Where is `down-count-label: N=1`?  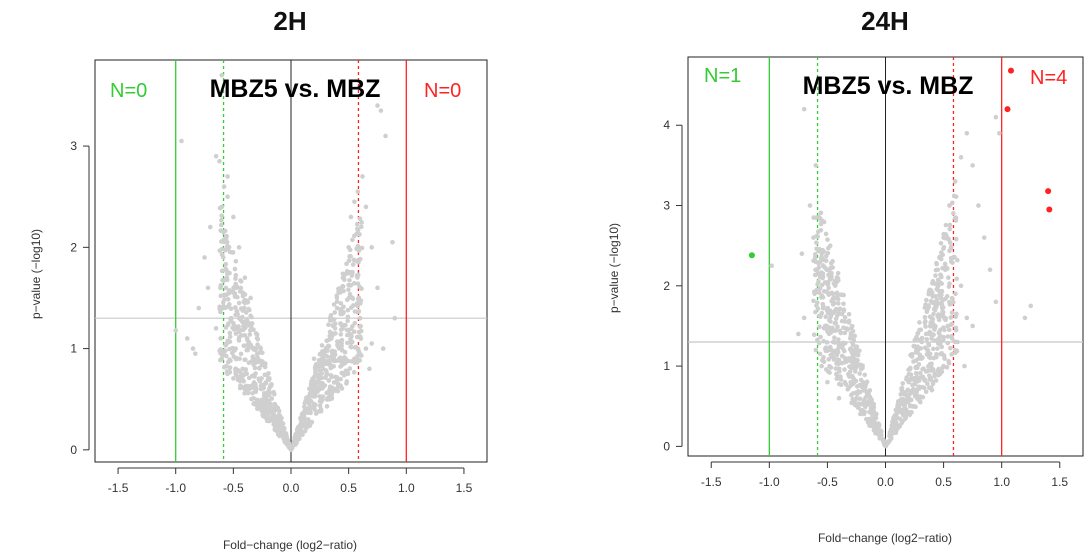
down-count-label: N=1 is located at coordinates (722, 76).